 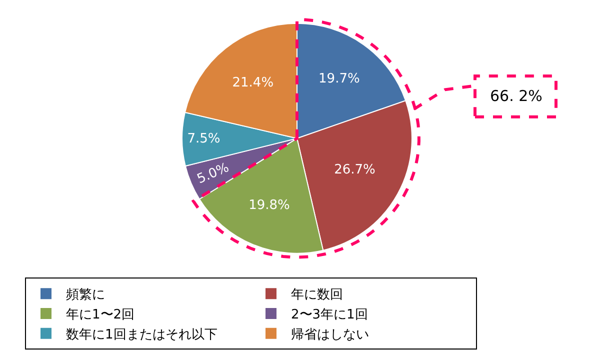 What do you see at coordinates (253, 82) in the screenshot?
I see `data-label: 21.4%` at bounding box center [253, 82].